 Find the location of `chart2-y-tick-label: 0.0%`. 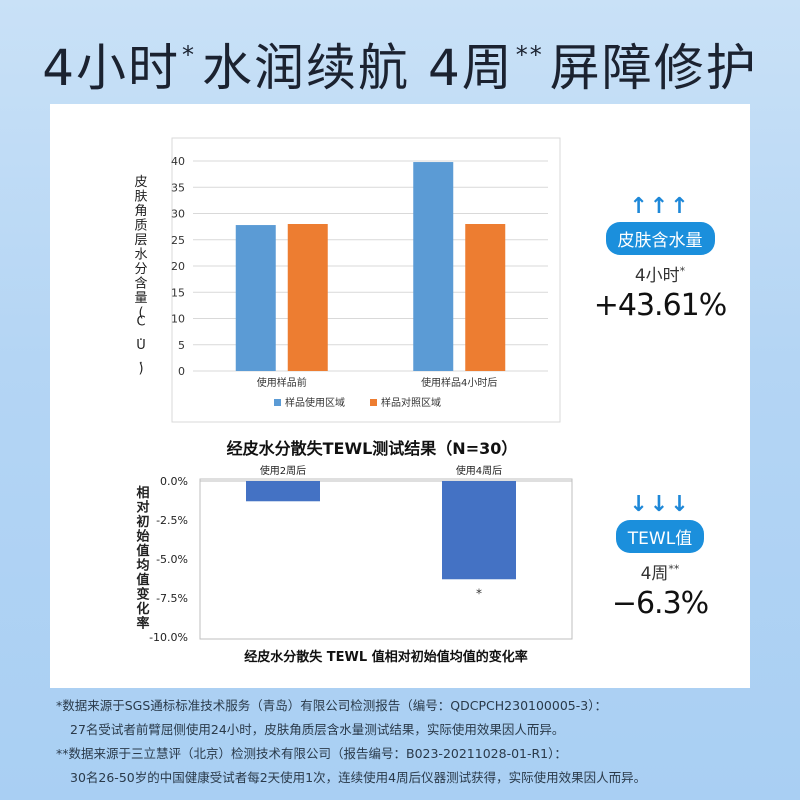

chart2-y-tick-label: 0.0% is located at coordinates (174, 481).